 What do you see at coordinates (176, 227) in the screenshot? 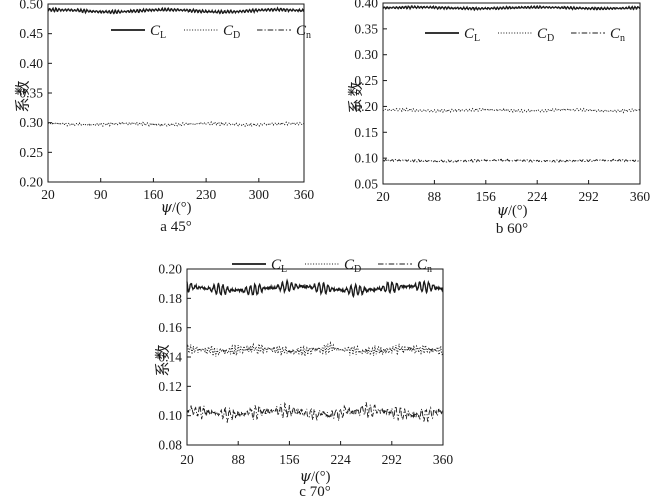
I see `subfigure-caption-a: a 45°` at bounding box center [176, 227].